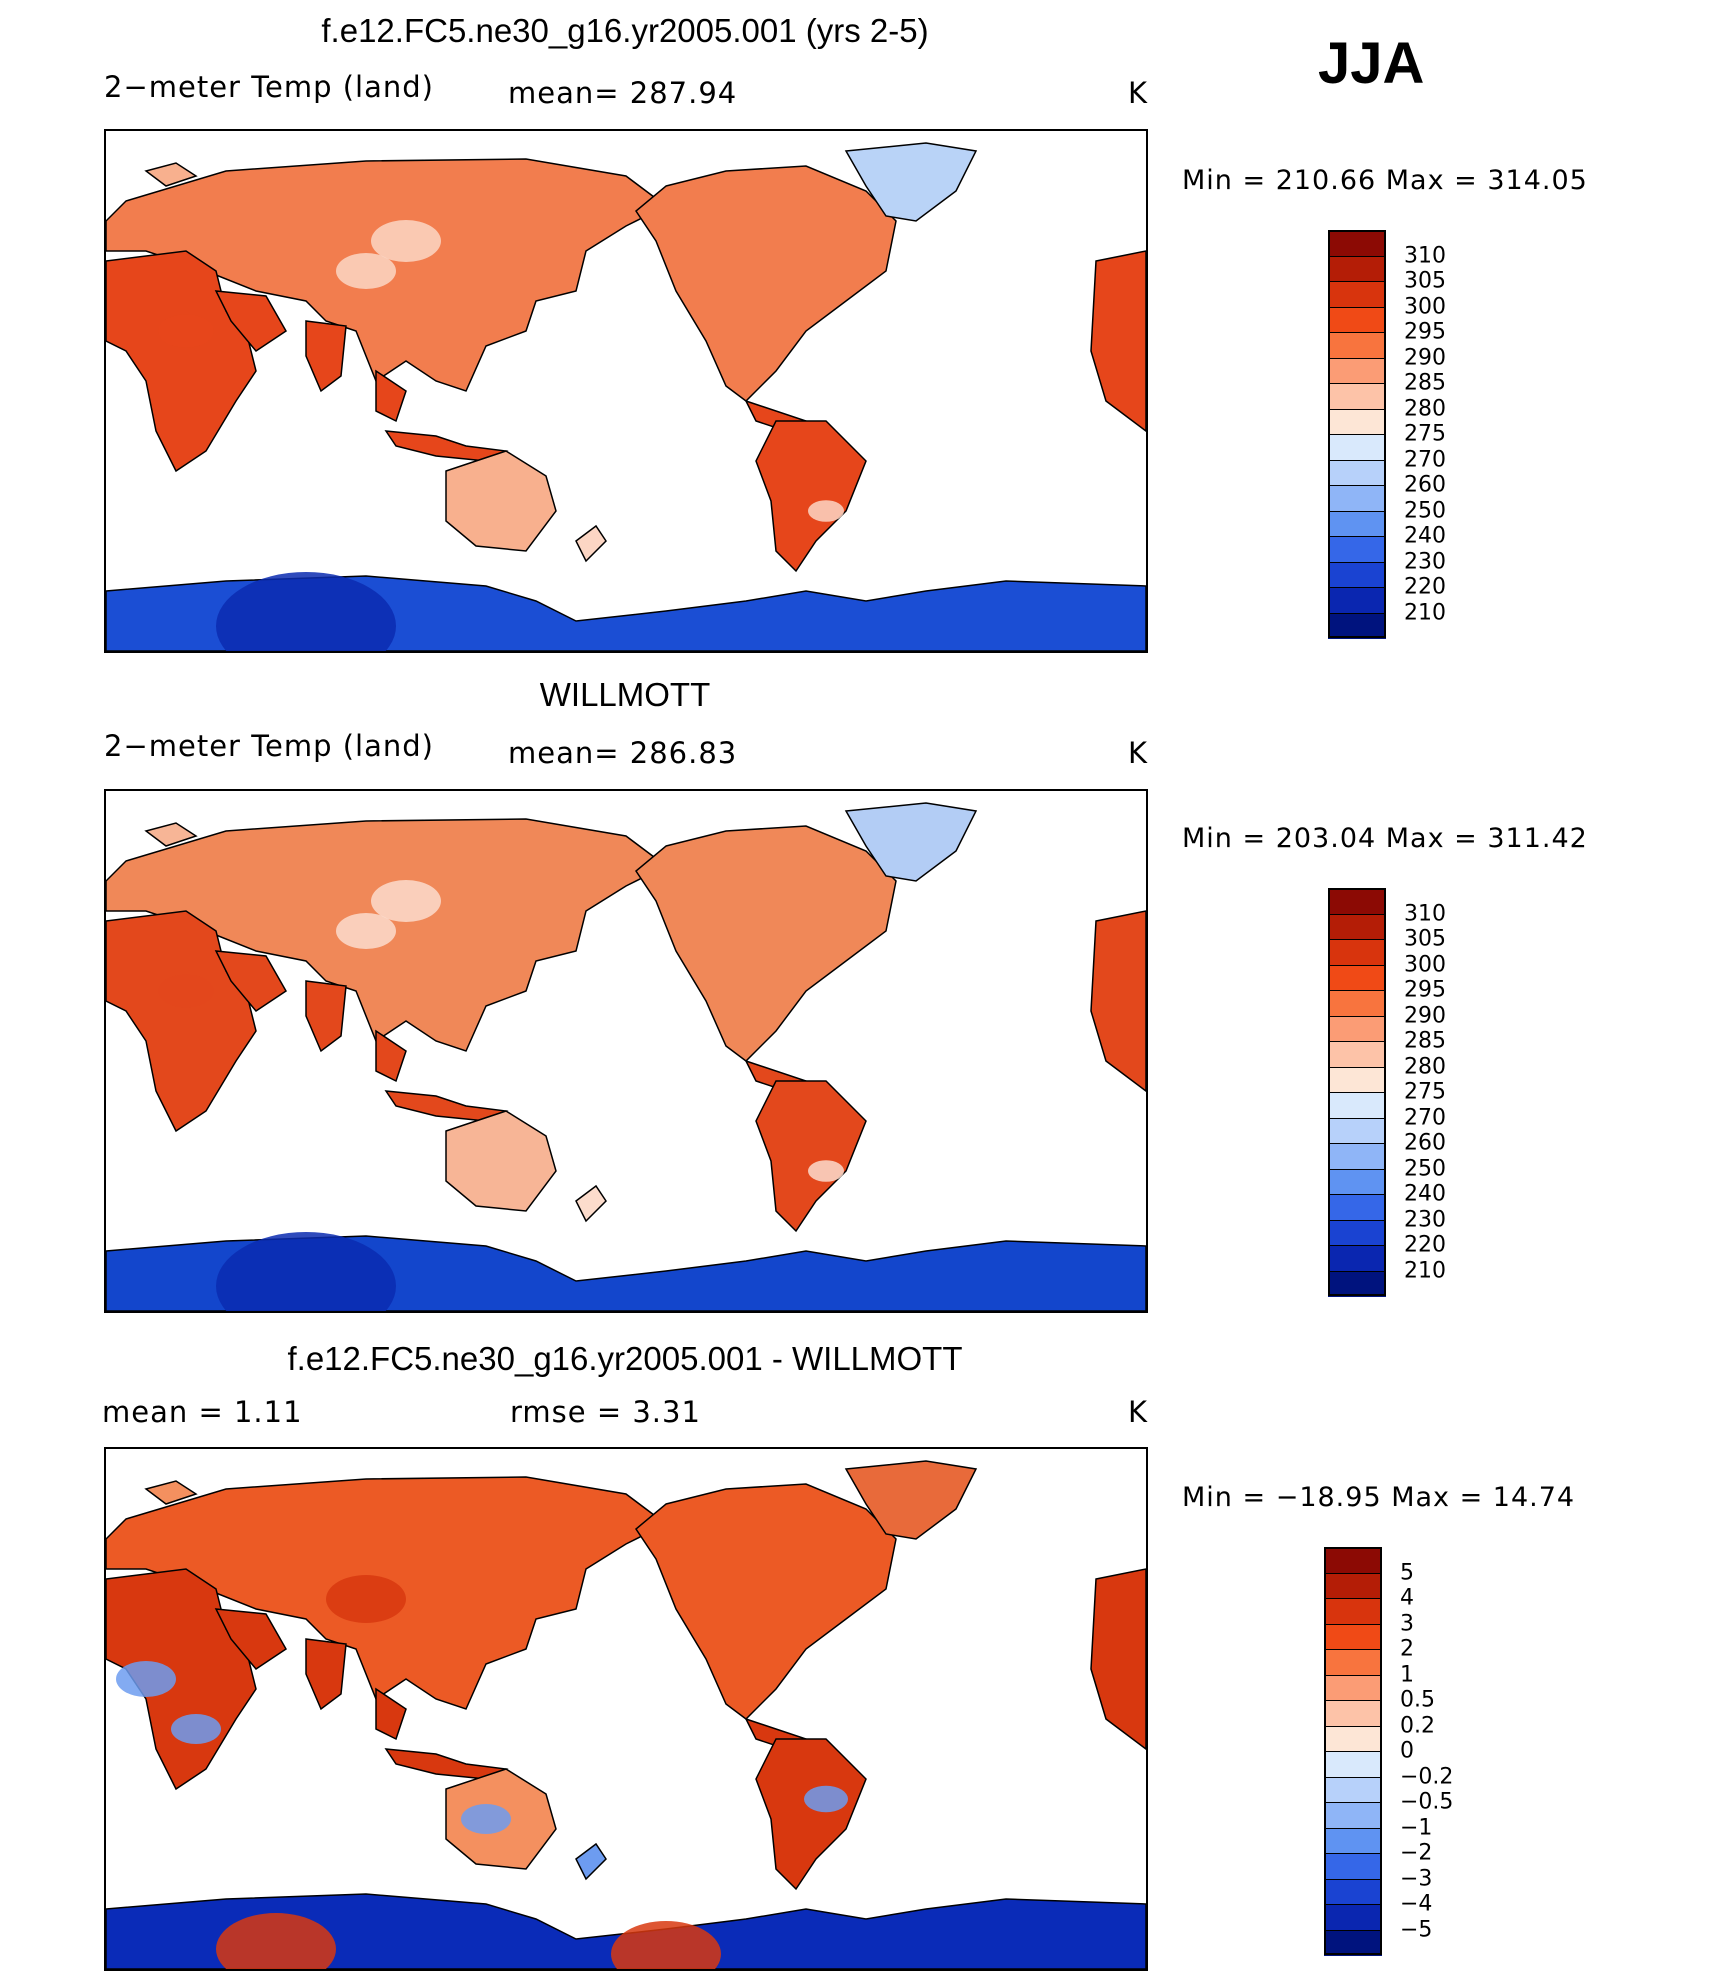  I want to click on colorbar-tick-label: 240, so click(1425, 1194).